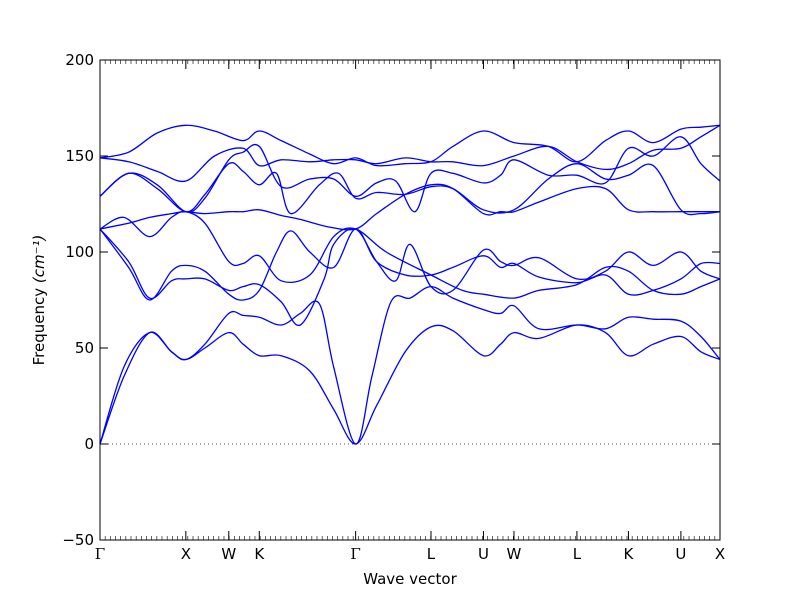  I want to click on x-axis-label: Wave vector, so click(410, 579).